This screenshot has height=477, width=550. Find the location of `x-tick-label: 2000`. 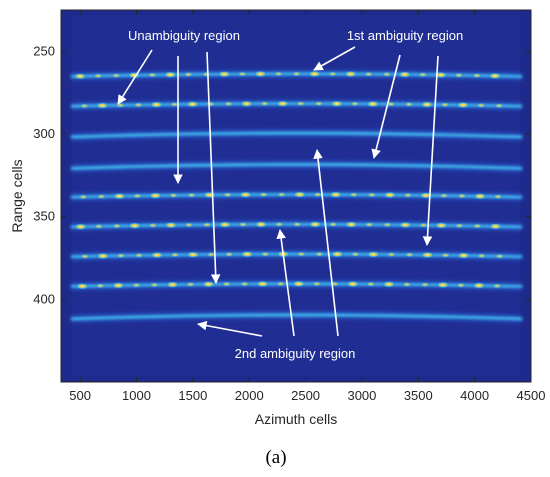

x-tick-label: 2000 is located at coordinates (249, 395).